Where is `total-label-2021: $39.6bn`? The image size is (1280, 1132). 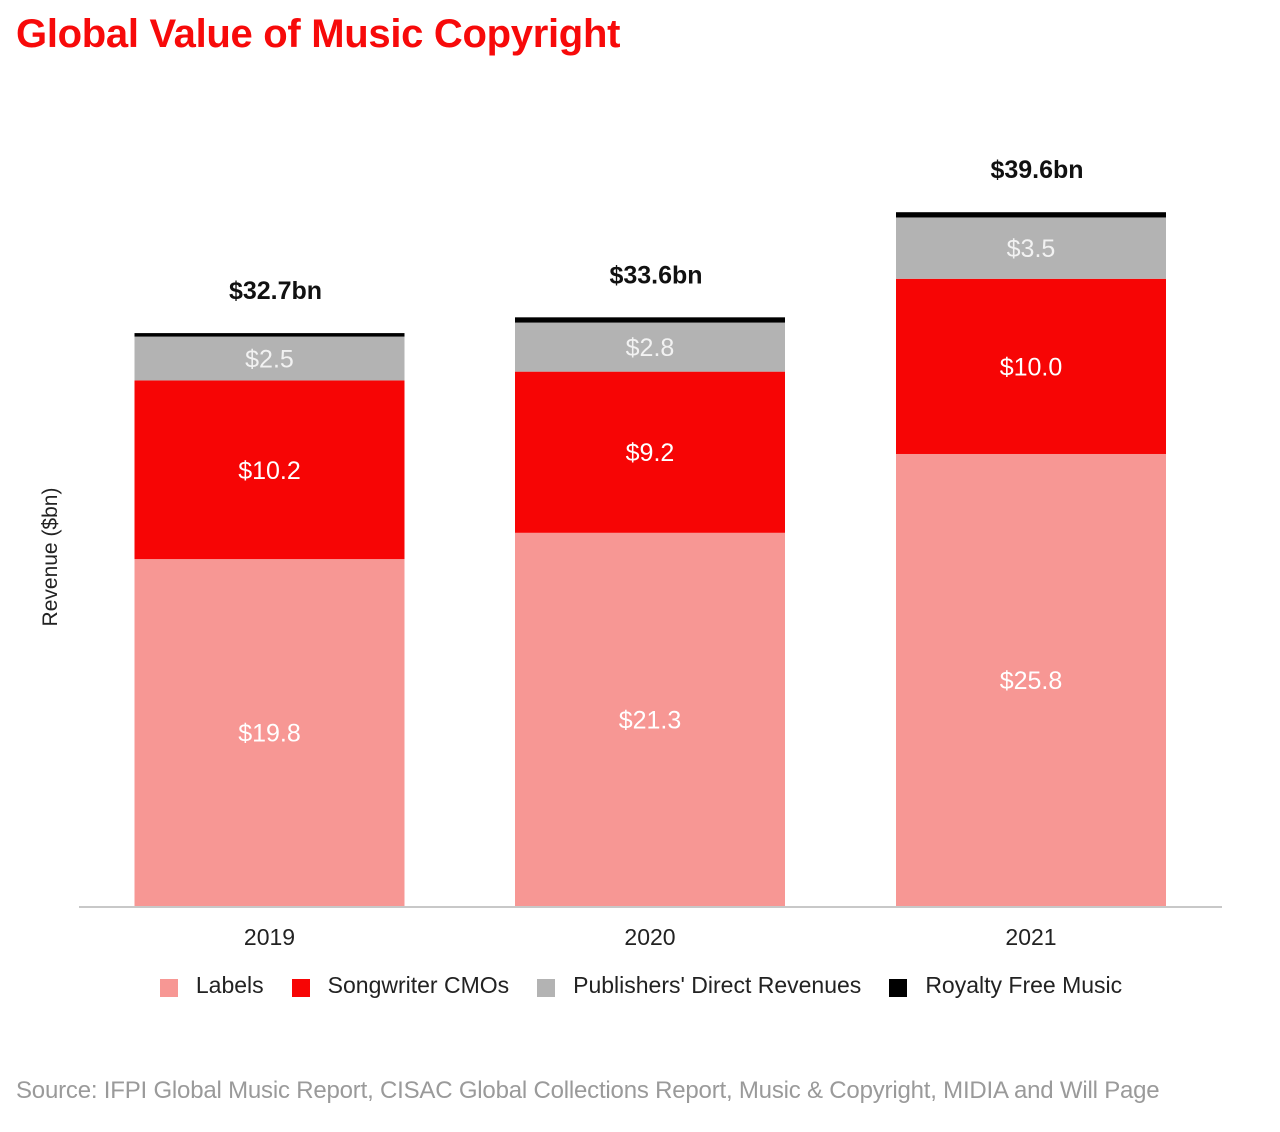 total-label-2021: $39.6bn is located at coordinates (1036, 170).